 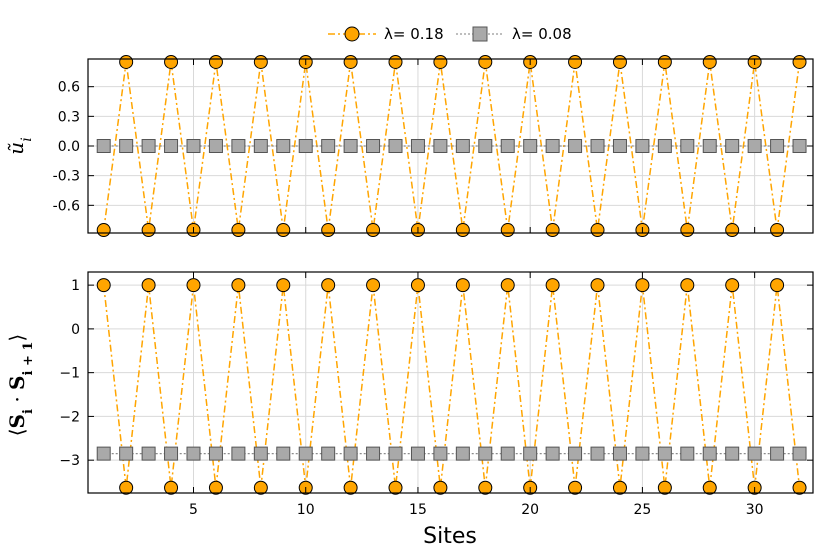 I want to click on bottom-ytick-label-1: −2, so click(x=69, y=417).